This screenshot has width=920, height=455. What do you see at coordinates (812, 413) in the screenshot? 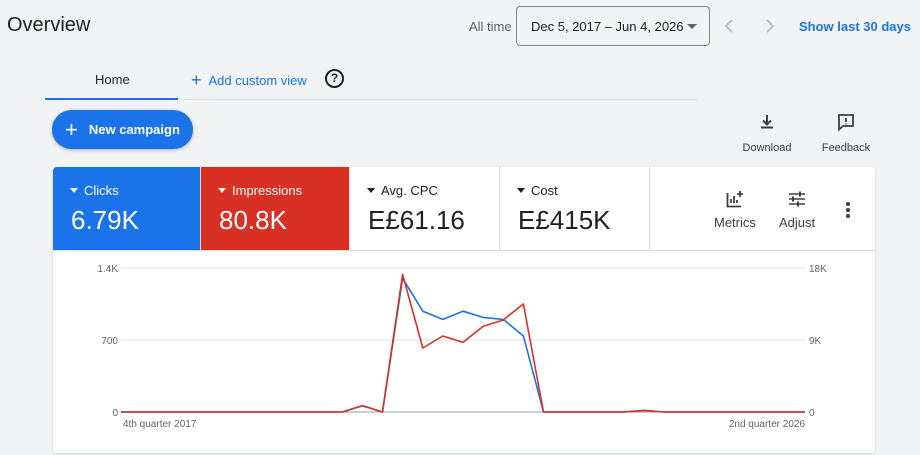
I see `right-axis-tick-label: 0` at bounding box center [812, 413].